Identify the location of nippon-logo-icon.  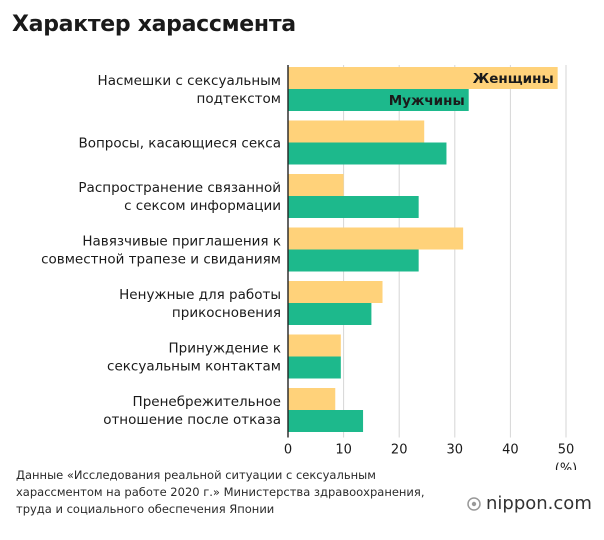
(474, 503).